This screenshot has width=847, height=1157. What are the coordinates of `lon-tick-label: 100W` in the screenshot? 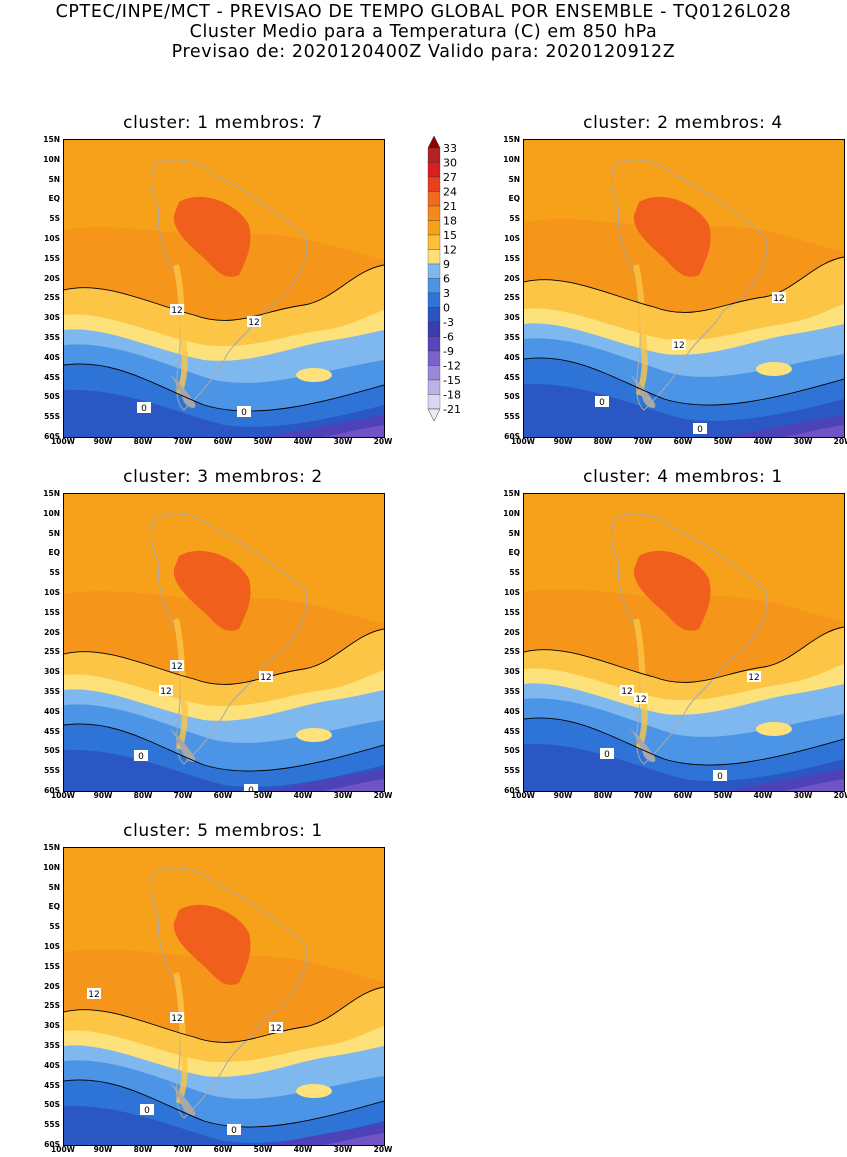 It's located at (523, 441).